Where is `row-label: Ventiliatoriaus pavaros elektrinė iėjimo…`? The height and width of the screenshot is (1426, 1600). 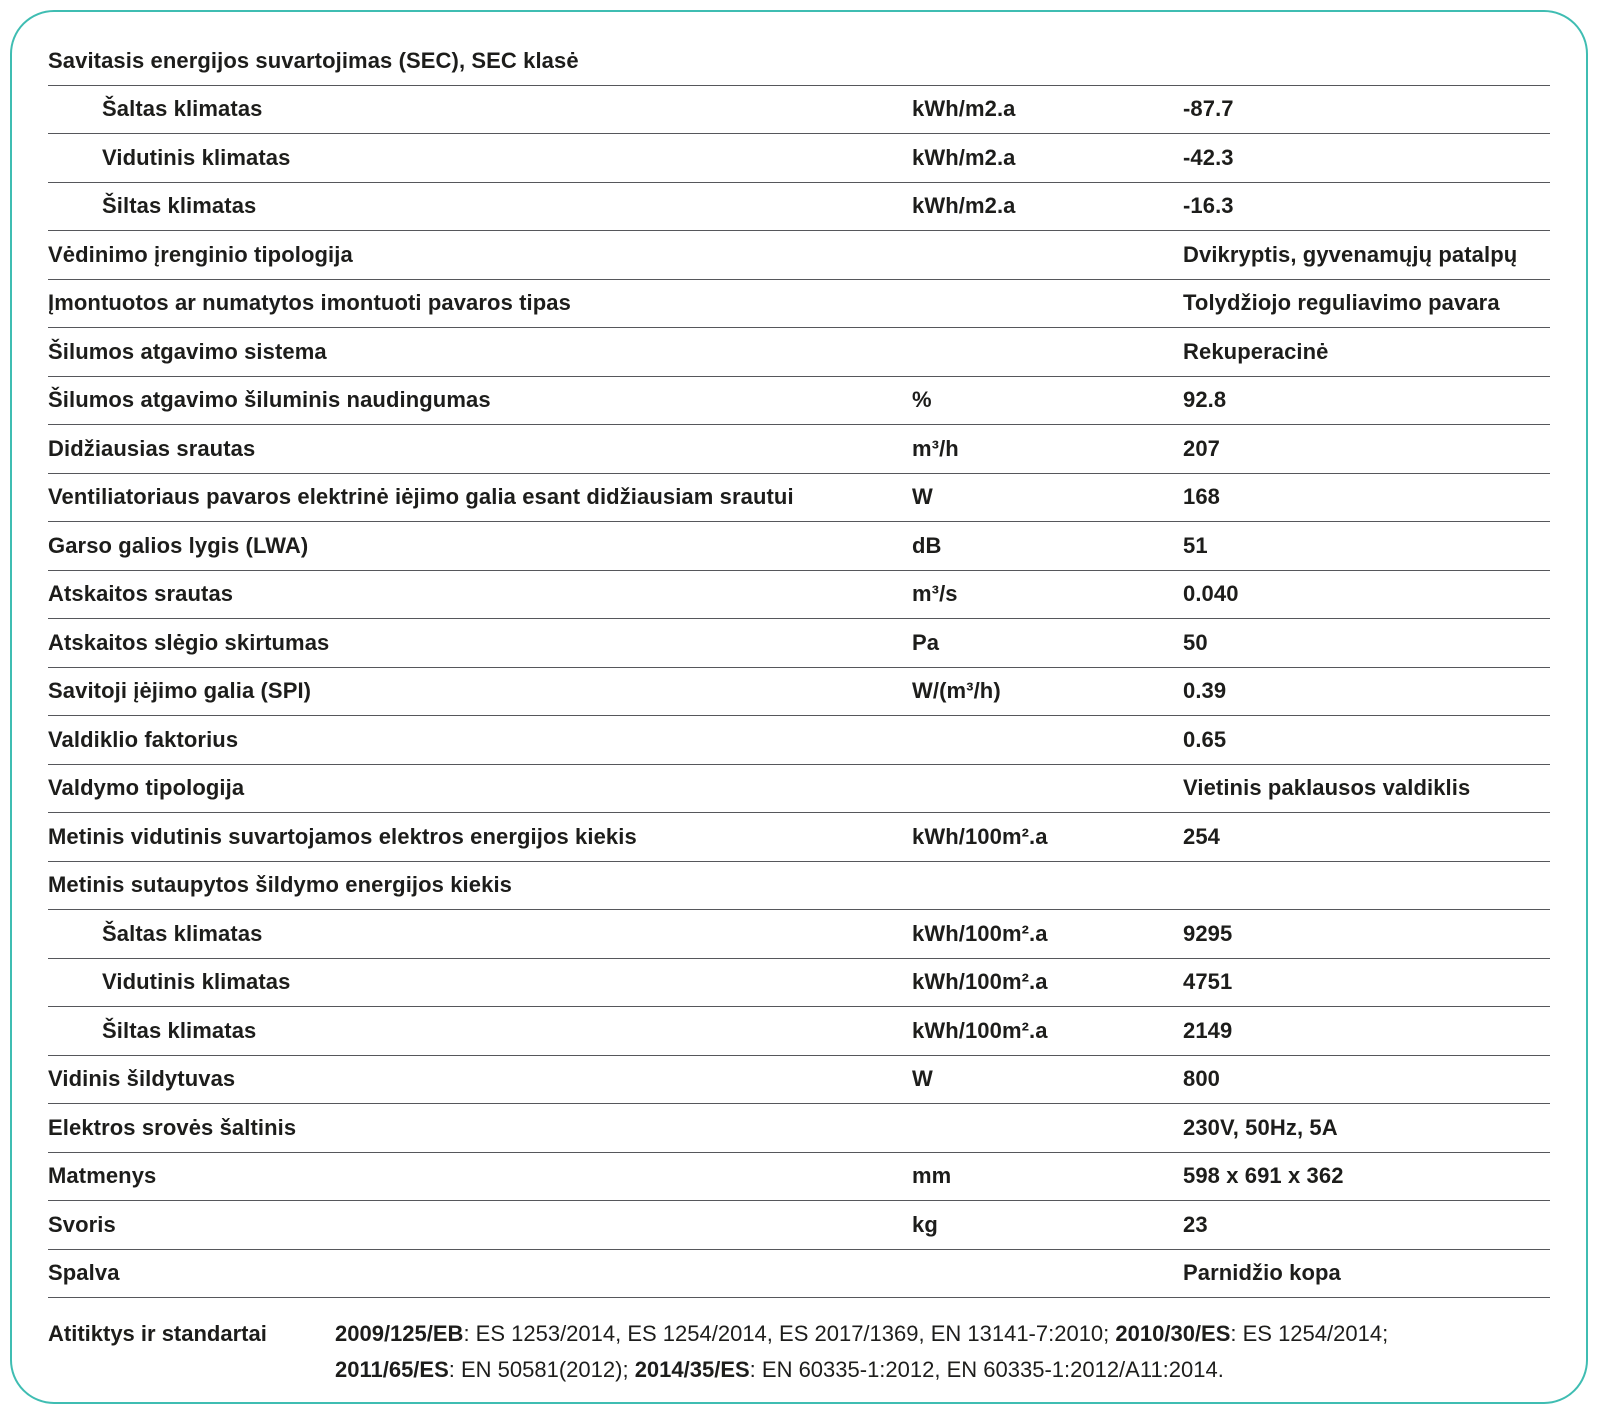
row-label: Ventiliatoriaus pavaros elektrinė iėjimo… is located at coordinates (421, 497).